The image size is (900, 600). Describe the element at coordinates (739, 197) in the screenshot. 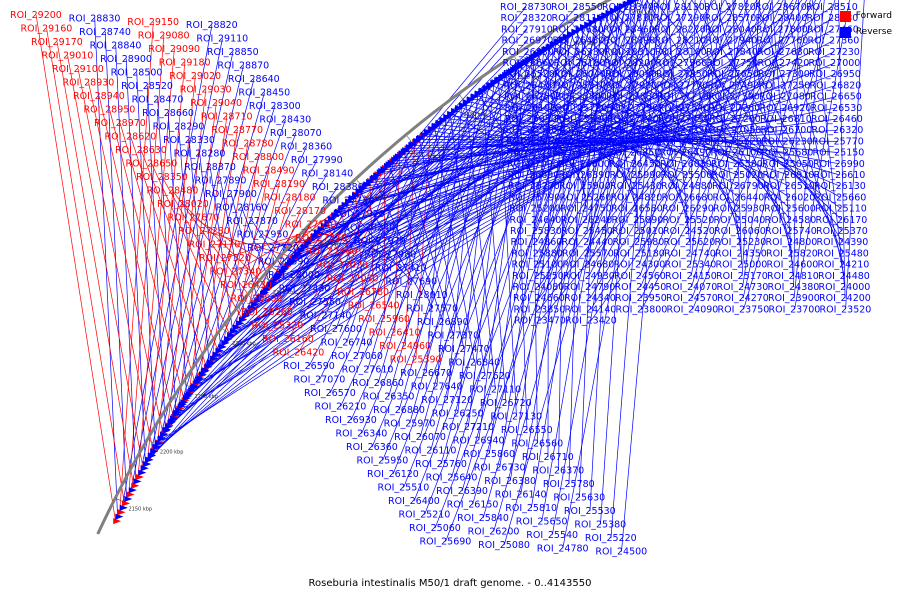

I see `feature-label: ROI_26440` at that location.